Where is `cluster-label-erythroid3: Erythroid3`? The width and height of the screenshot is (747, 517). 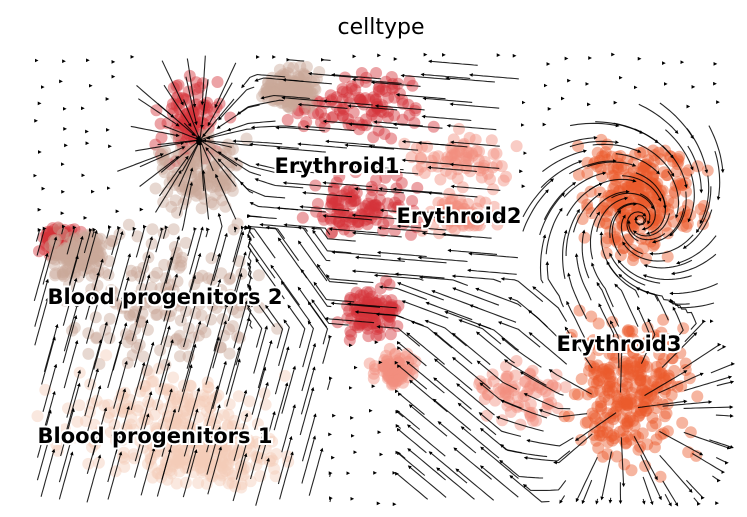 cluster-label-erythroid3: Erythroid3 is located at coordinates (618, 344).